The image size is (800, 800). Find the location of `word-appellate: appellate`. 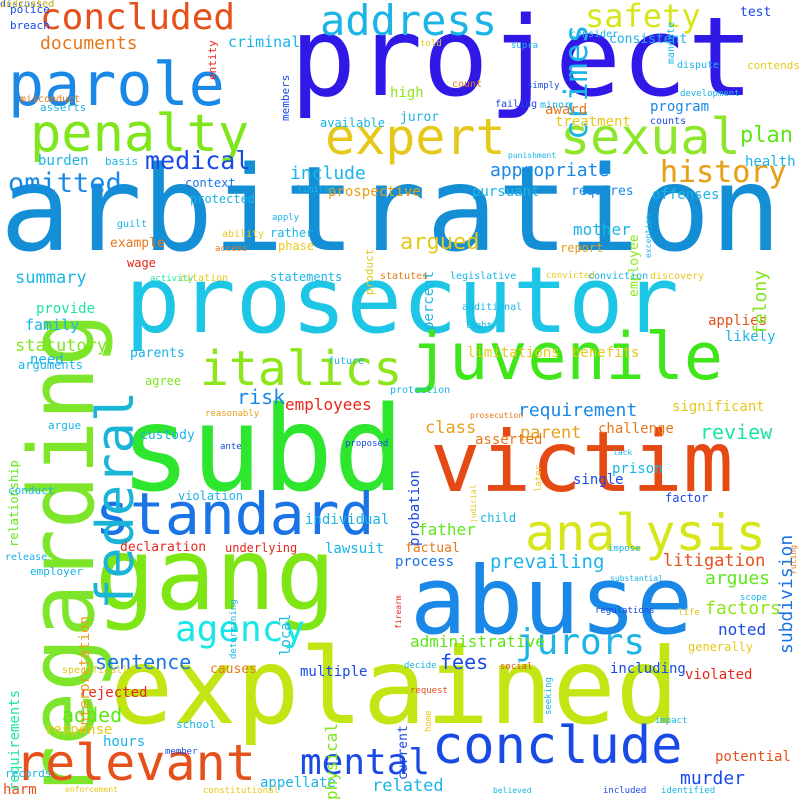

word-appellate: appellate is located at coordinates (298, 783).